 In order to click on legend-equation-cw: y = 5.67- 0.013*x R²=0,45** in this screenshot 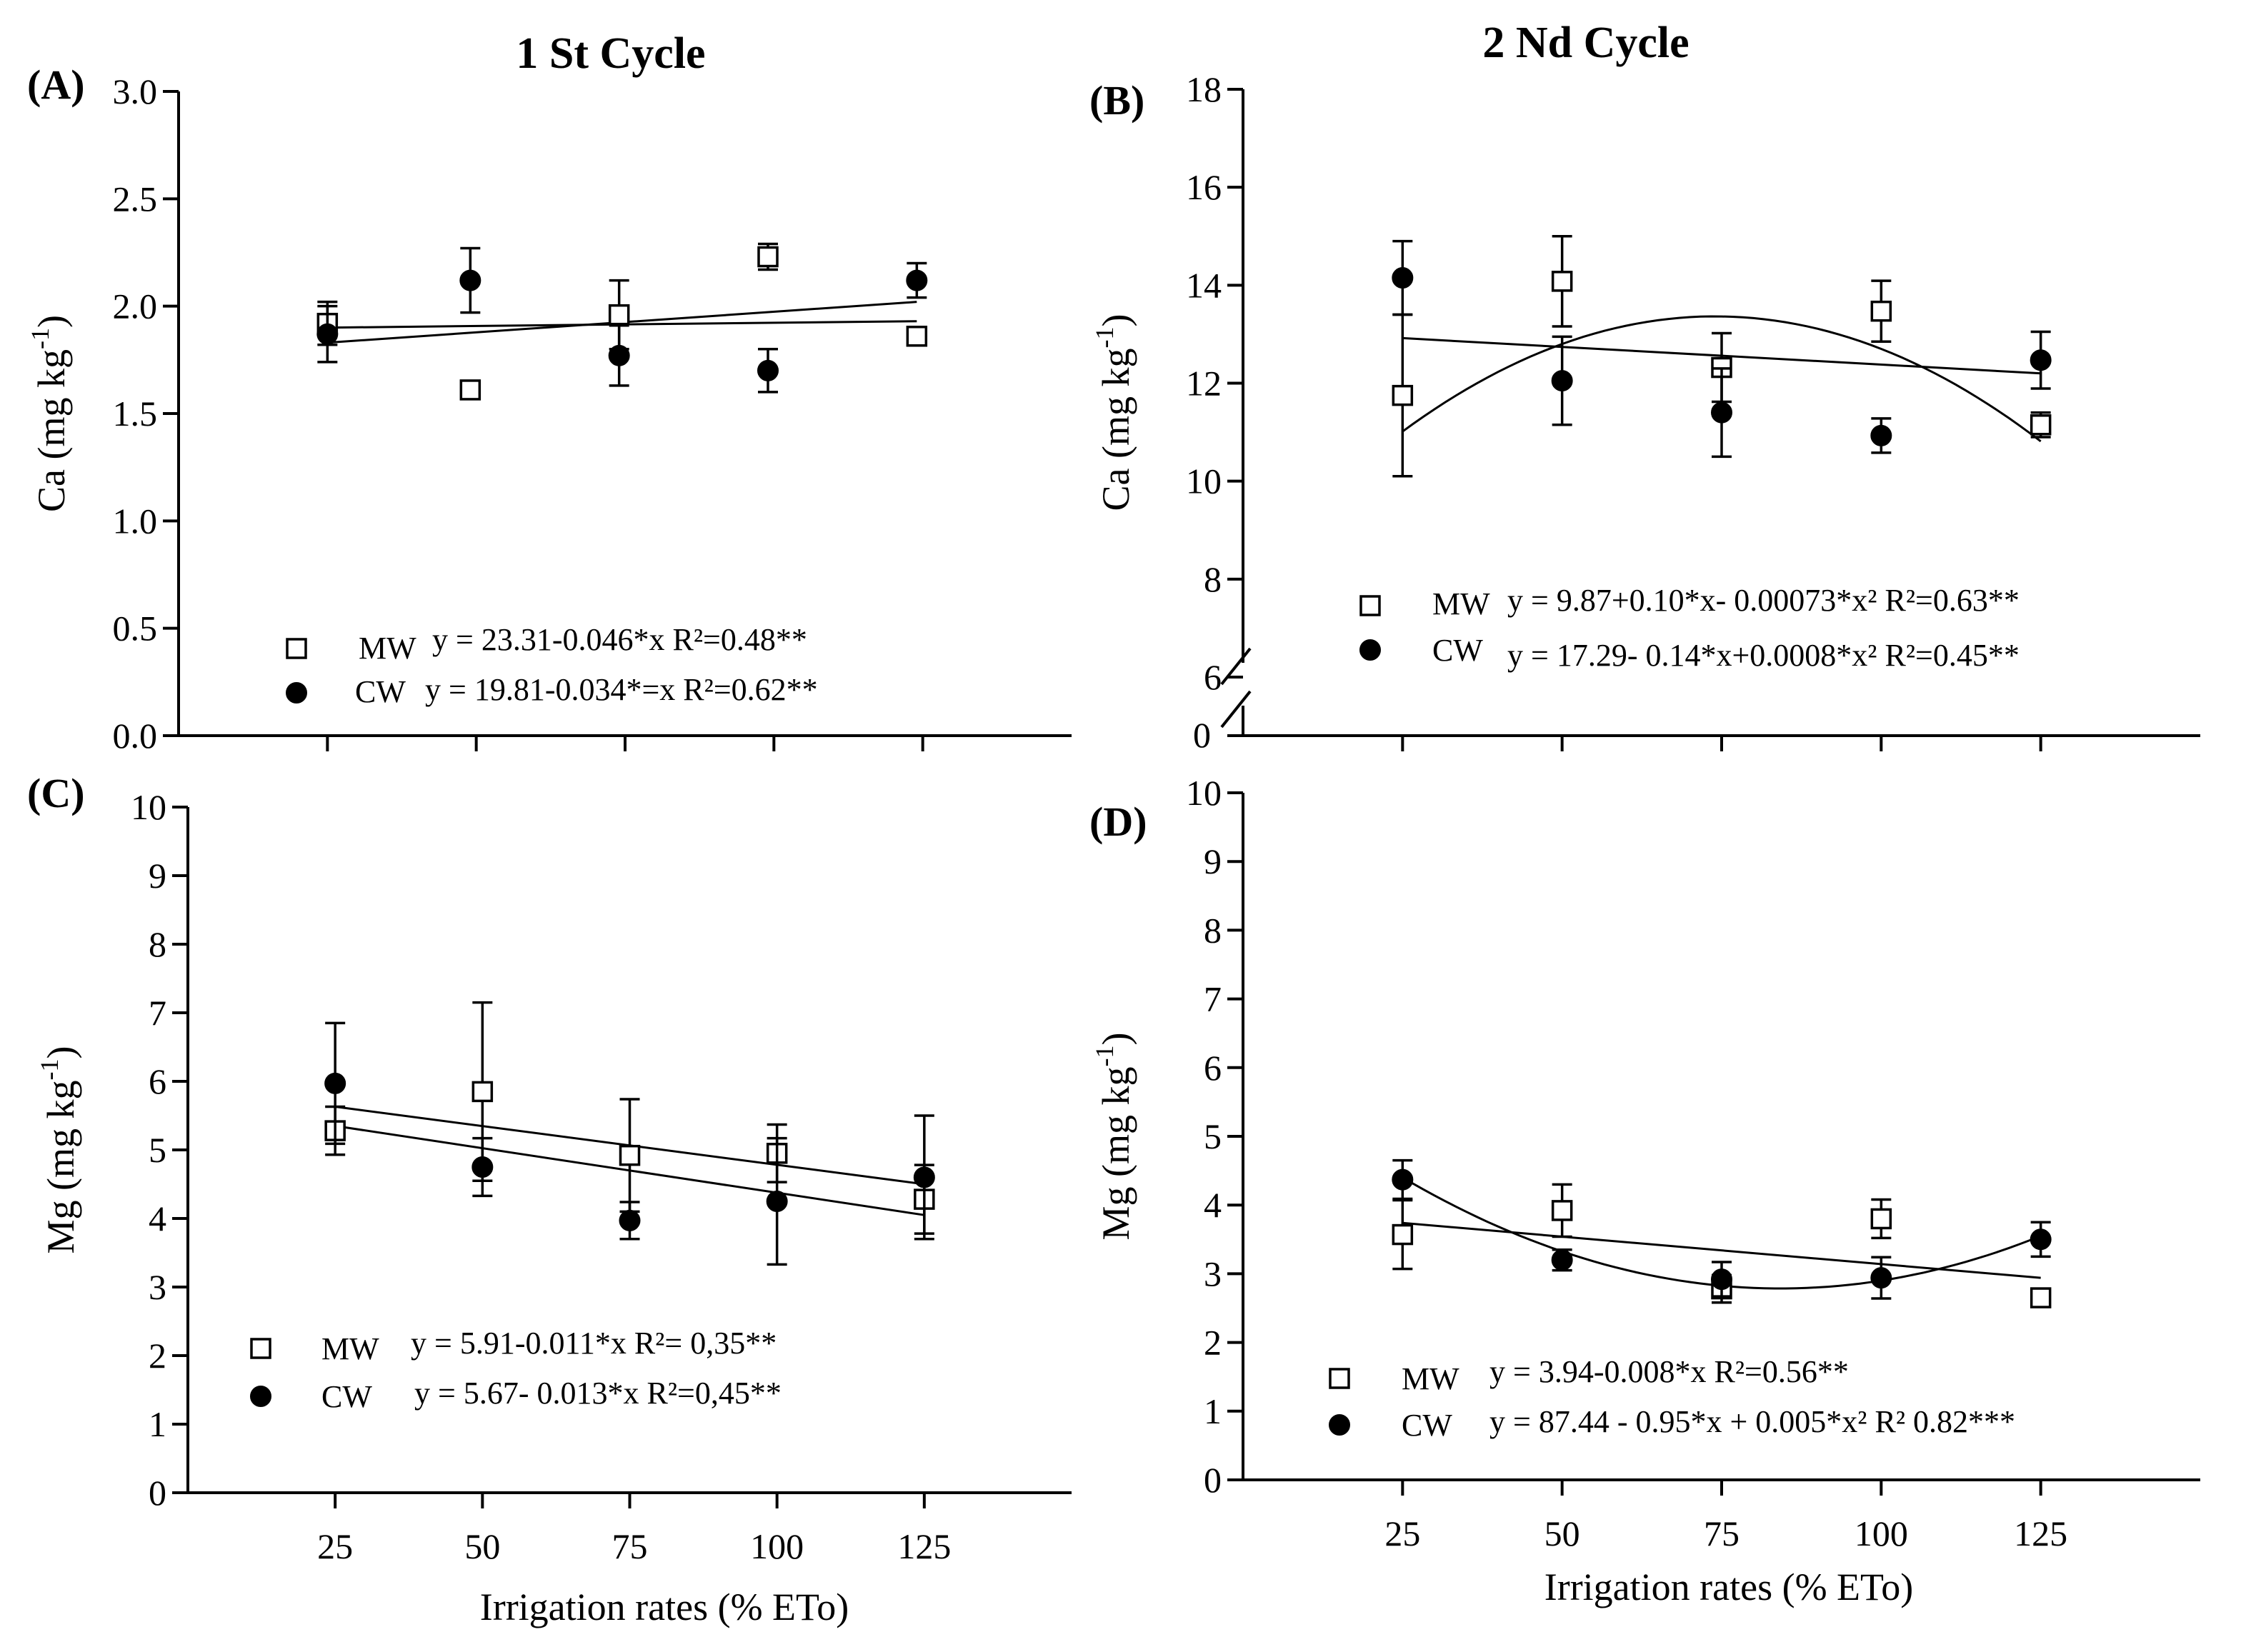, I will do `click(598, 1393)`.